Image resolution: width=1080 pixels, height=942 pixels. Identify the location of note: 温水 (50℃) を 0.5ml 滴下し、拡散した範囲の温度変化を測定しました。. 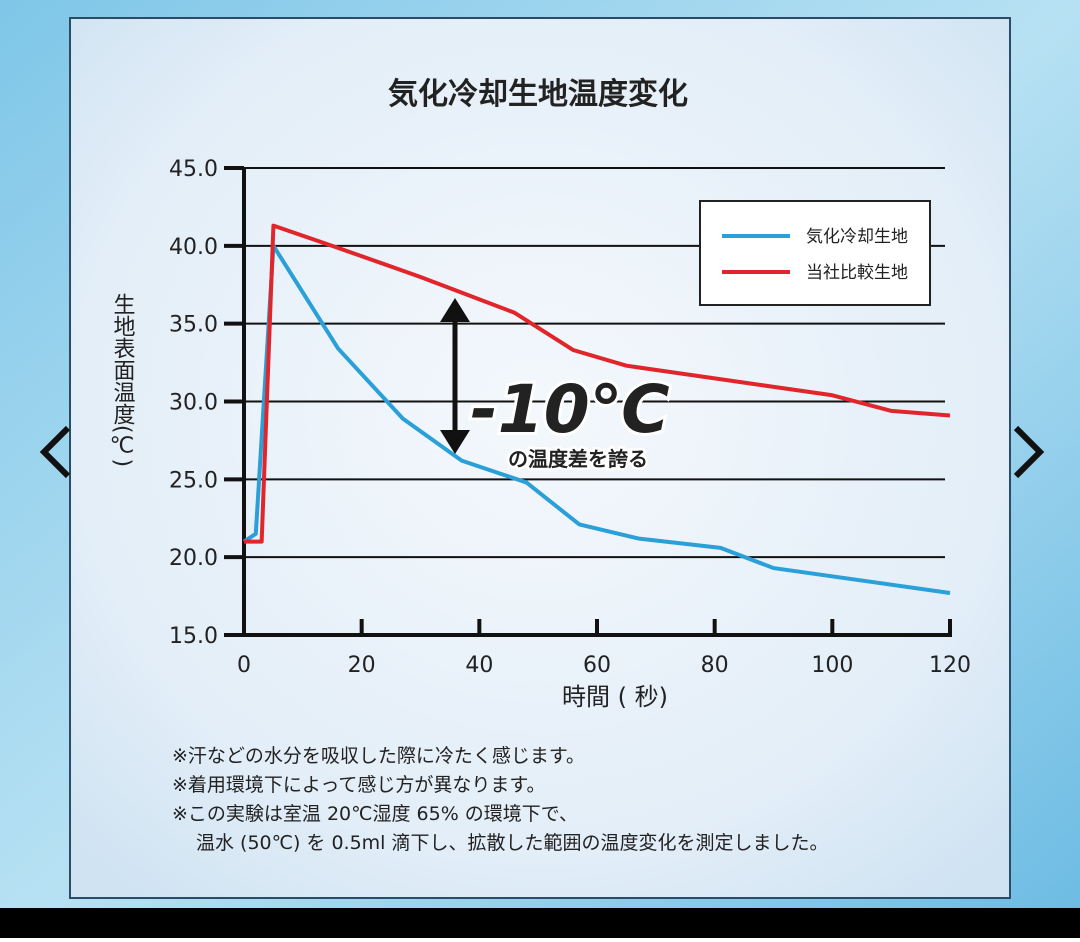
(512, 843).